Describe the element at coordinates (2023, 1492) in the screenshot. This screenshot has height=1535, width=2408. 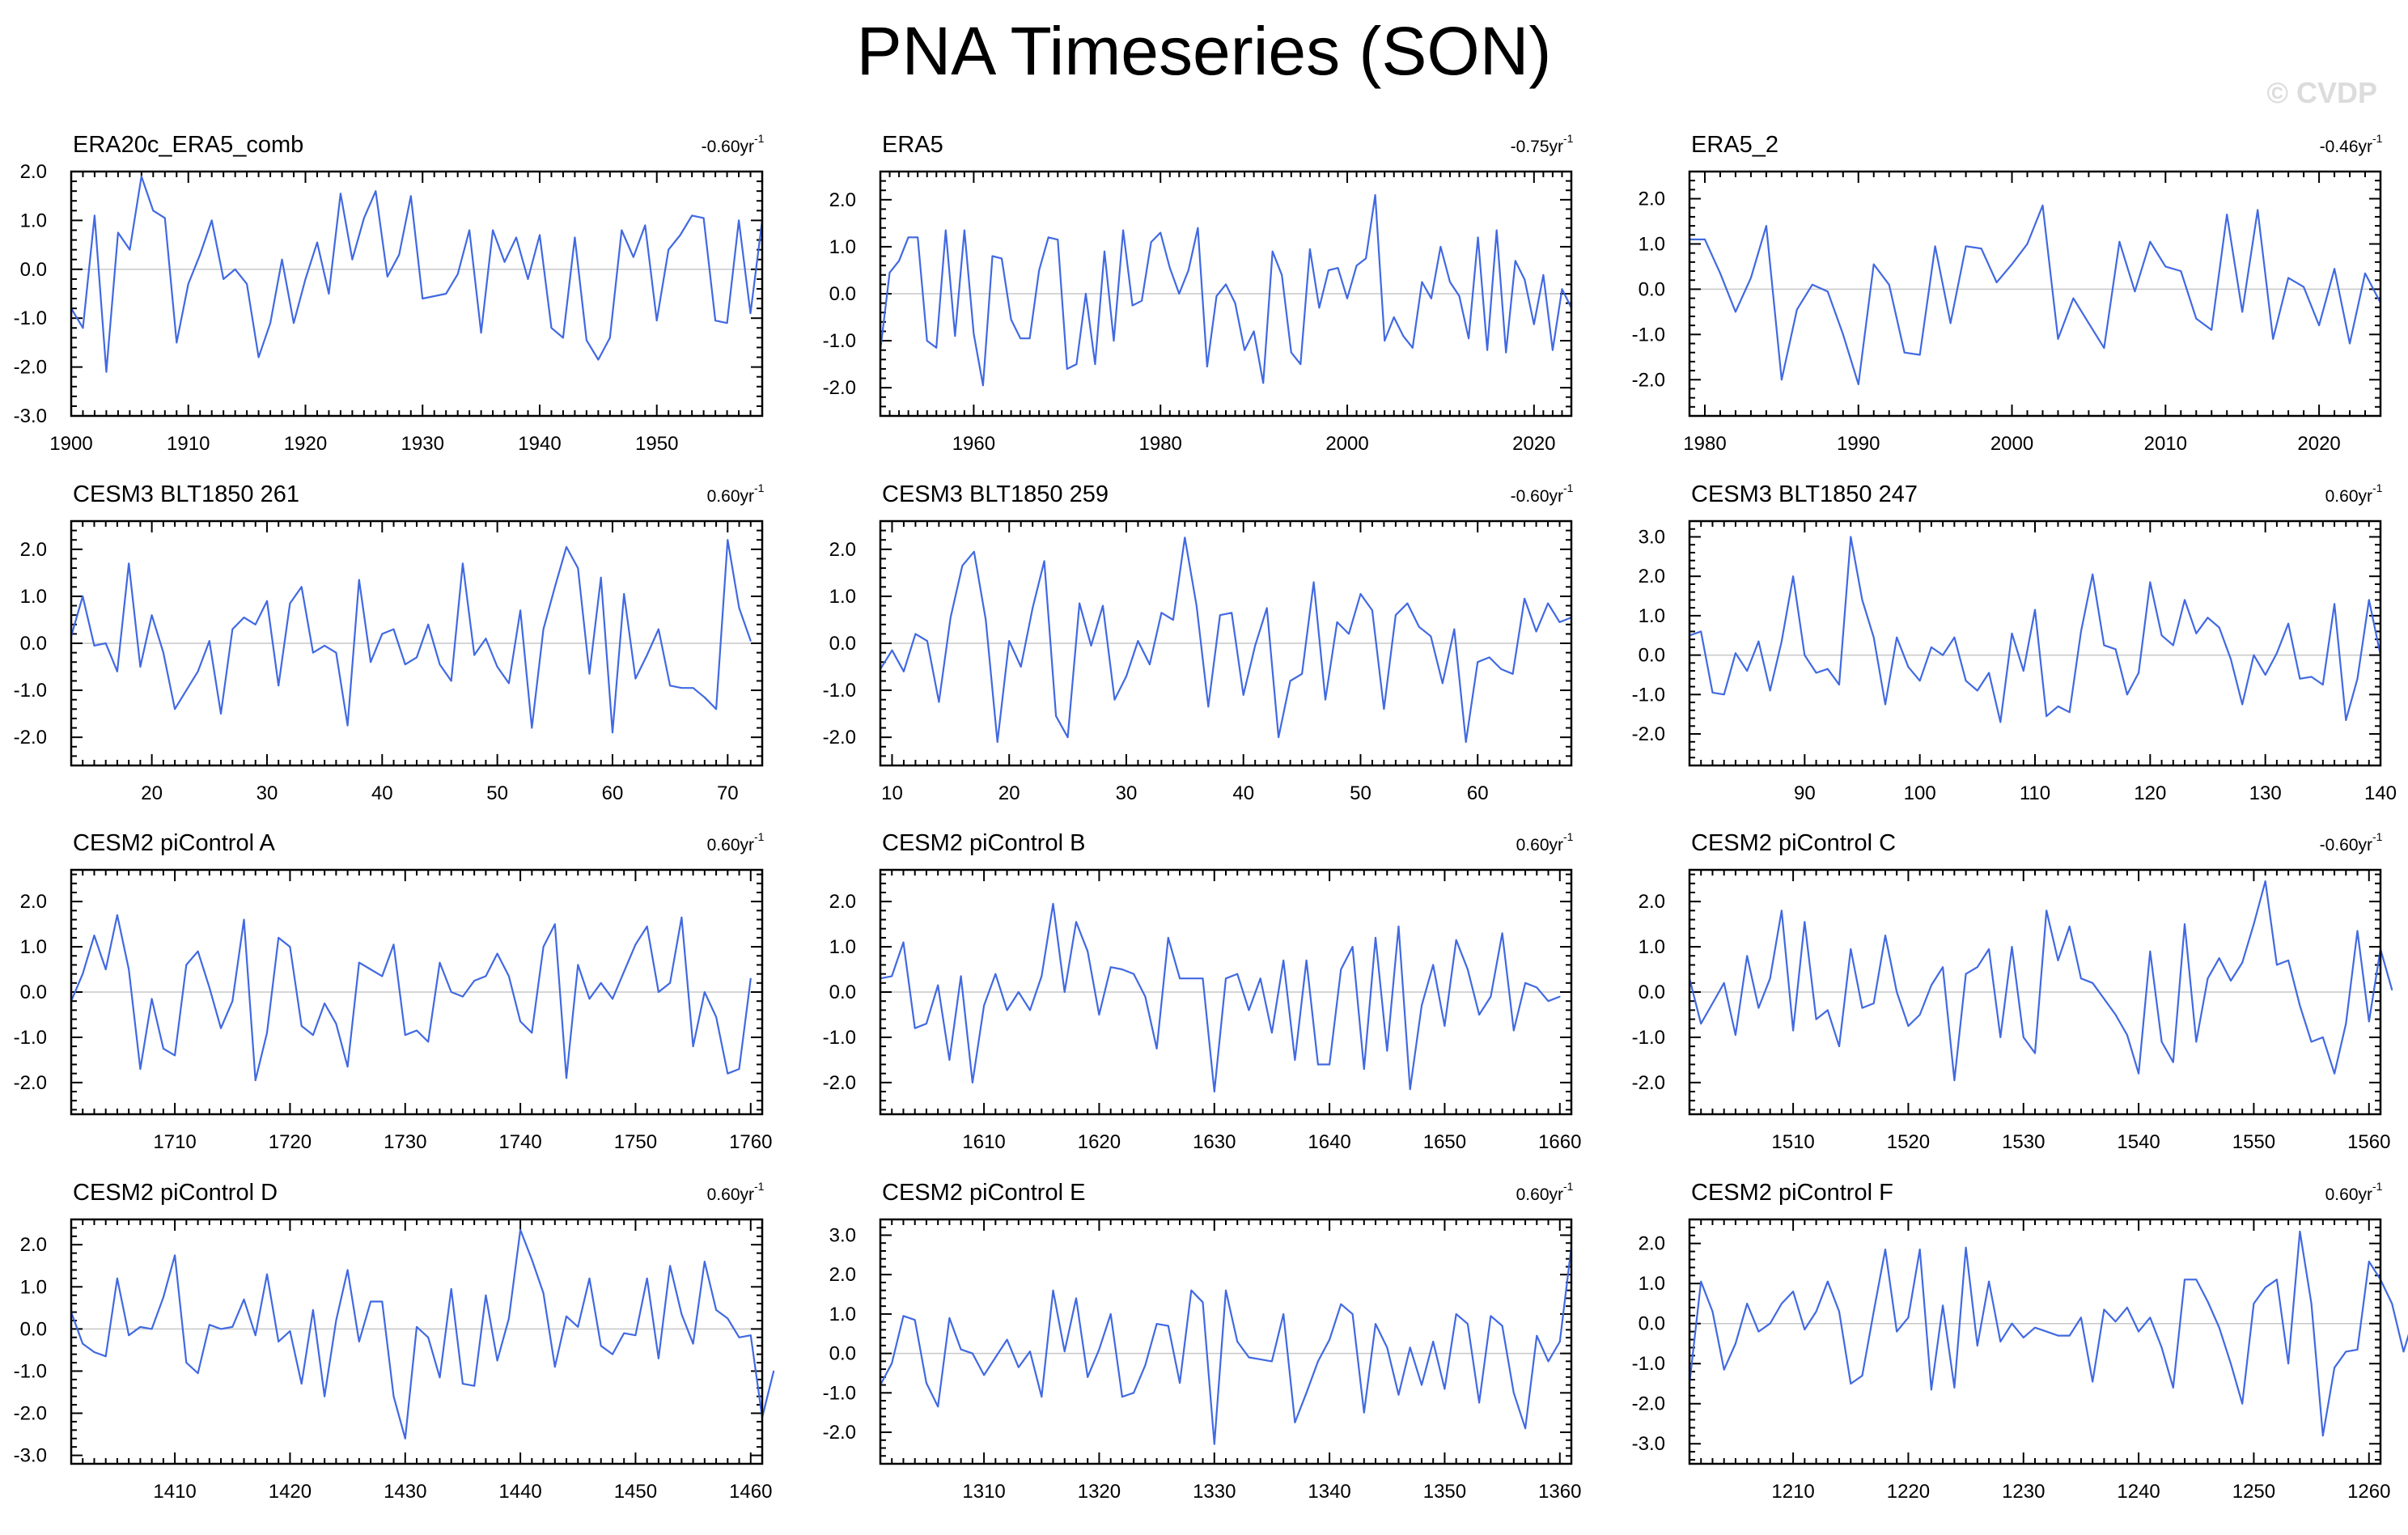
I see `x-tick-label: 1230` at that location.